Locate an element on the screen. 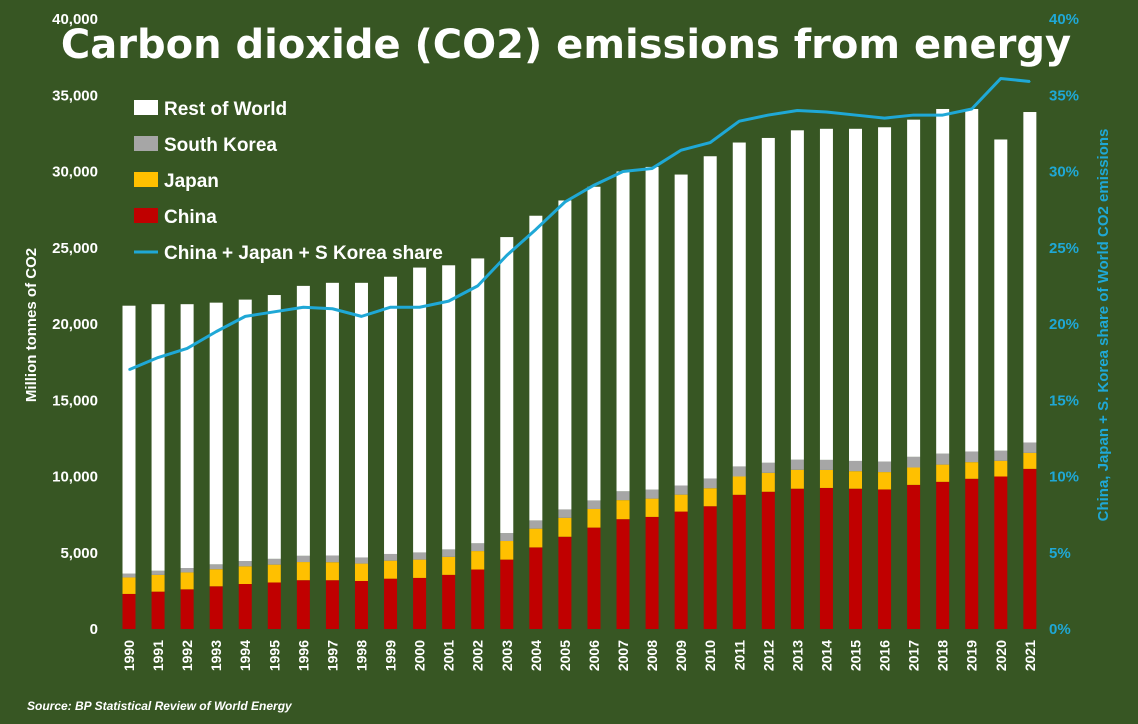  bar-china-1997 is located at coordinates (332, 604).